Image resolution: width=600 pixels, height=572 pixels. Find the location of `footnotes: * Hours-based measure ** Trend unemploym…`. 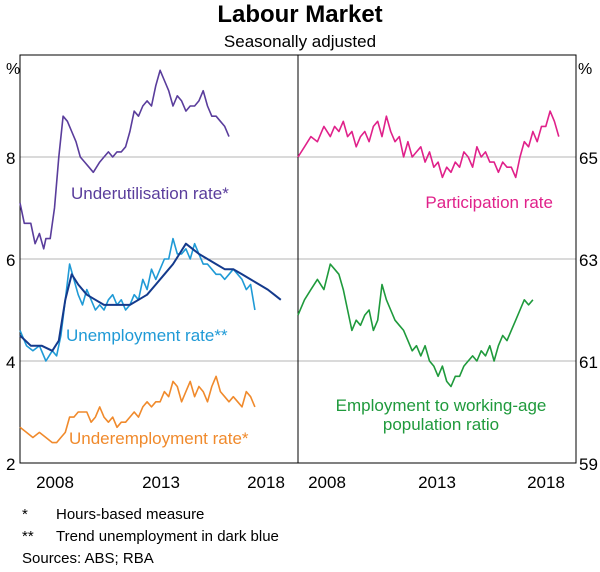

footnotes: * Hours-based measure ** Trend unemploym… is located at coordinates (150, 537).